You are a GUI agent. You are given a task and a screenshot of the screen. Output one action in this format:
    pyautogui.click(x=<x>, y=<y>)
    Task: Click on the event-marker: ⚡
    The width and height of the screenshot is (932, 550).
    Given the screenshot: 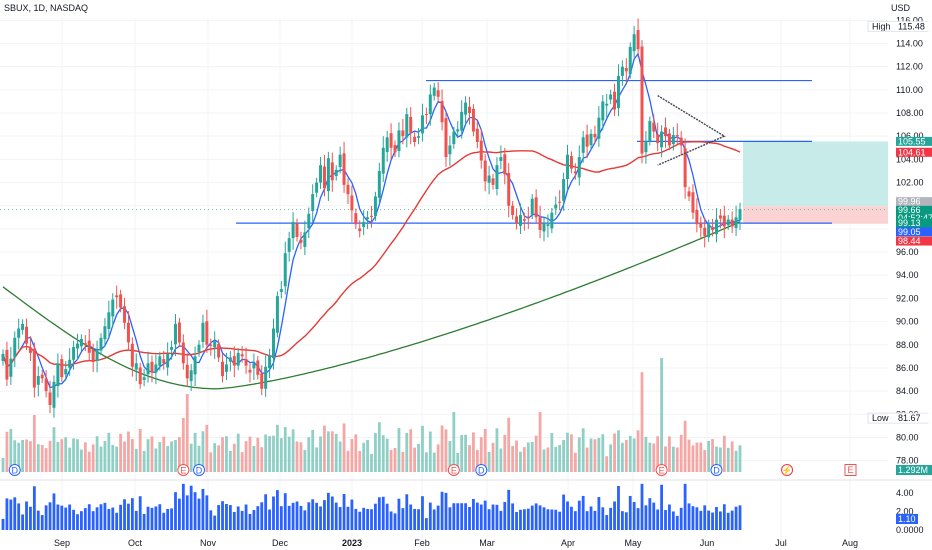 What is the action you would take?
    pyautogui.click(x=787, y=470)
    